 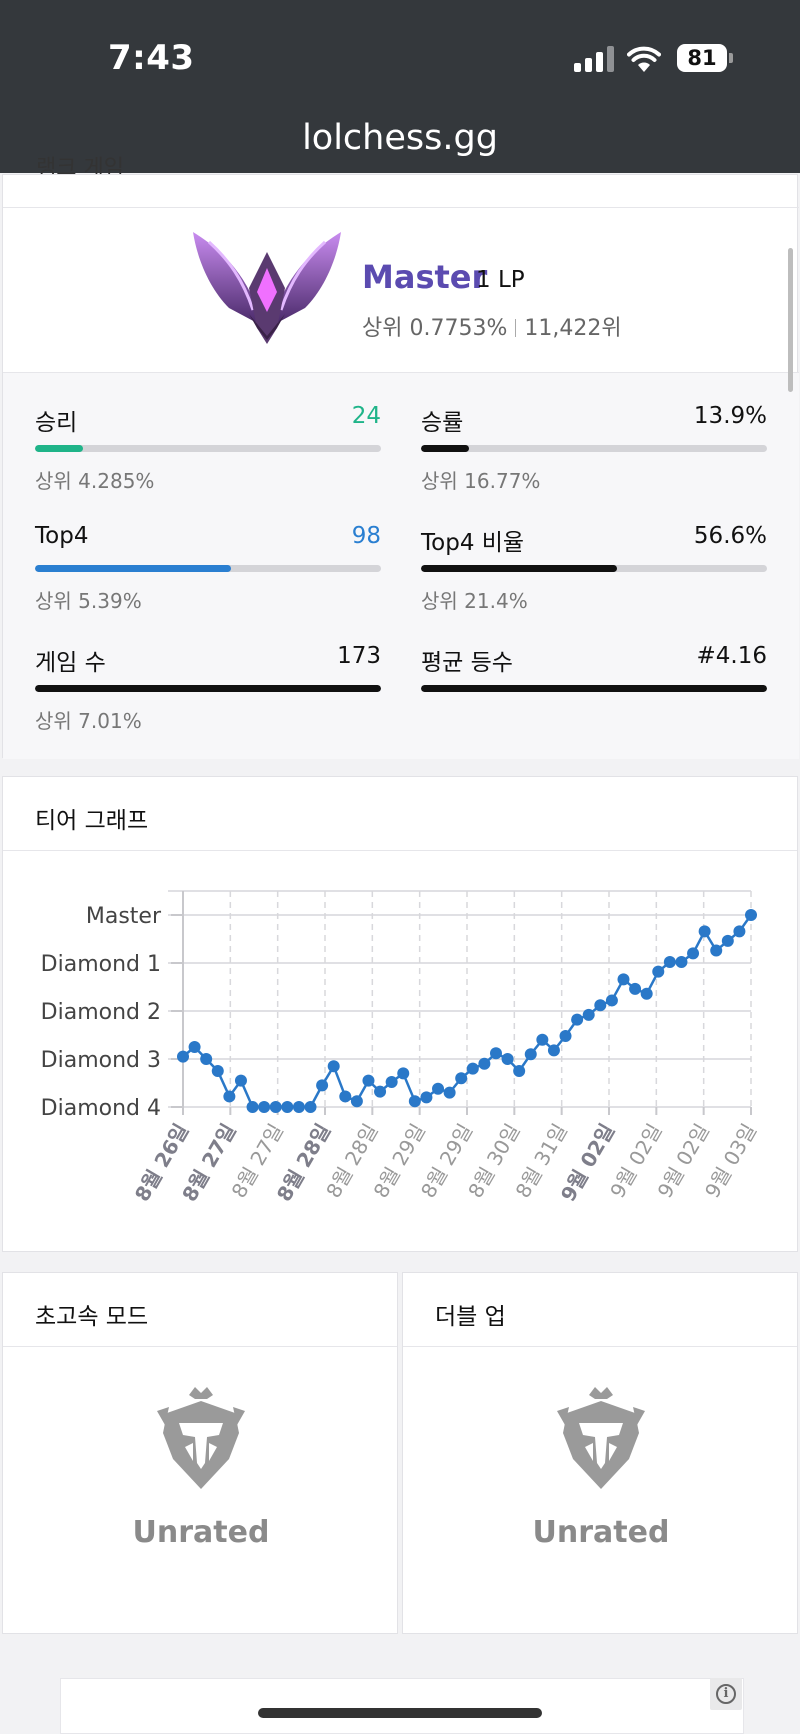 I want to click on address-bar: lolchess.gg, so click(x=400, y=138).